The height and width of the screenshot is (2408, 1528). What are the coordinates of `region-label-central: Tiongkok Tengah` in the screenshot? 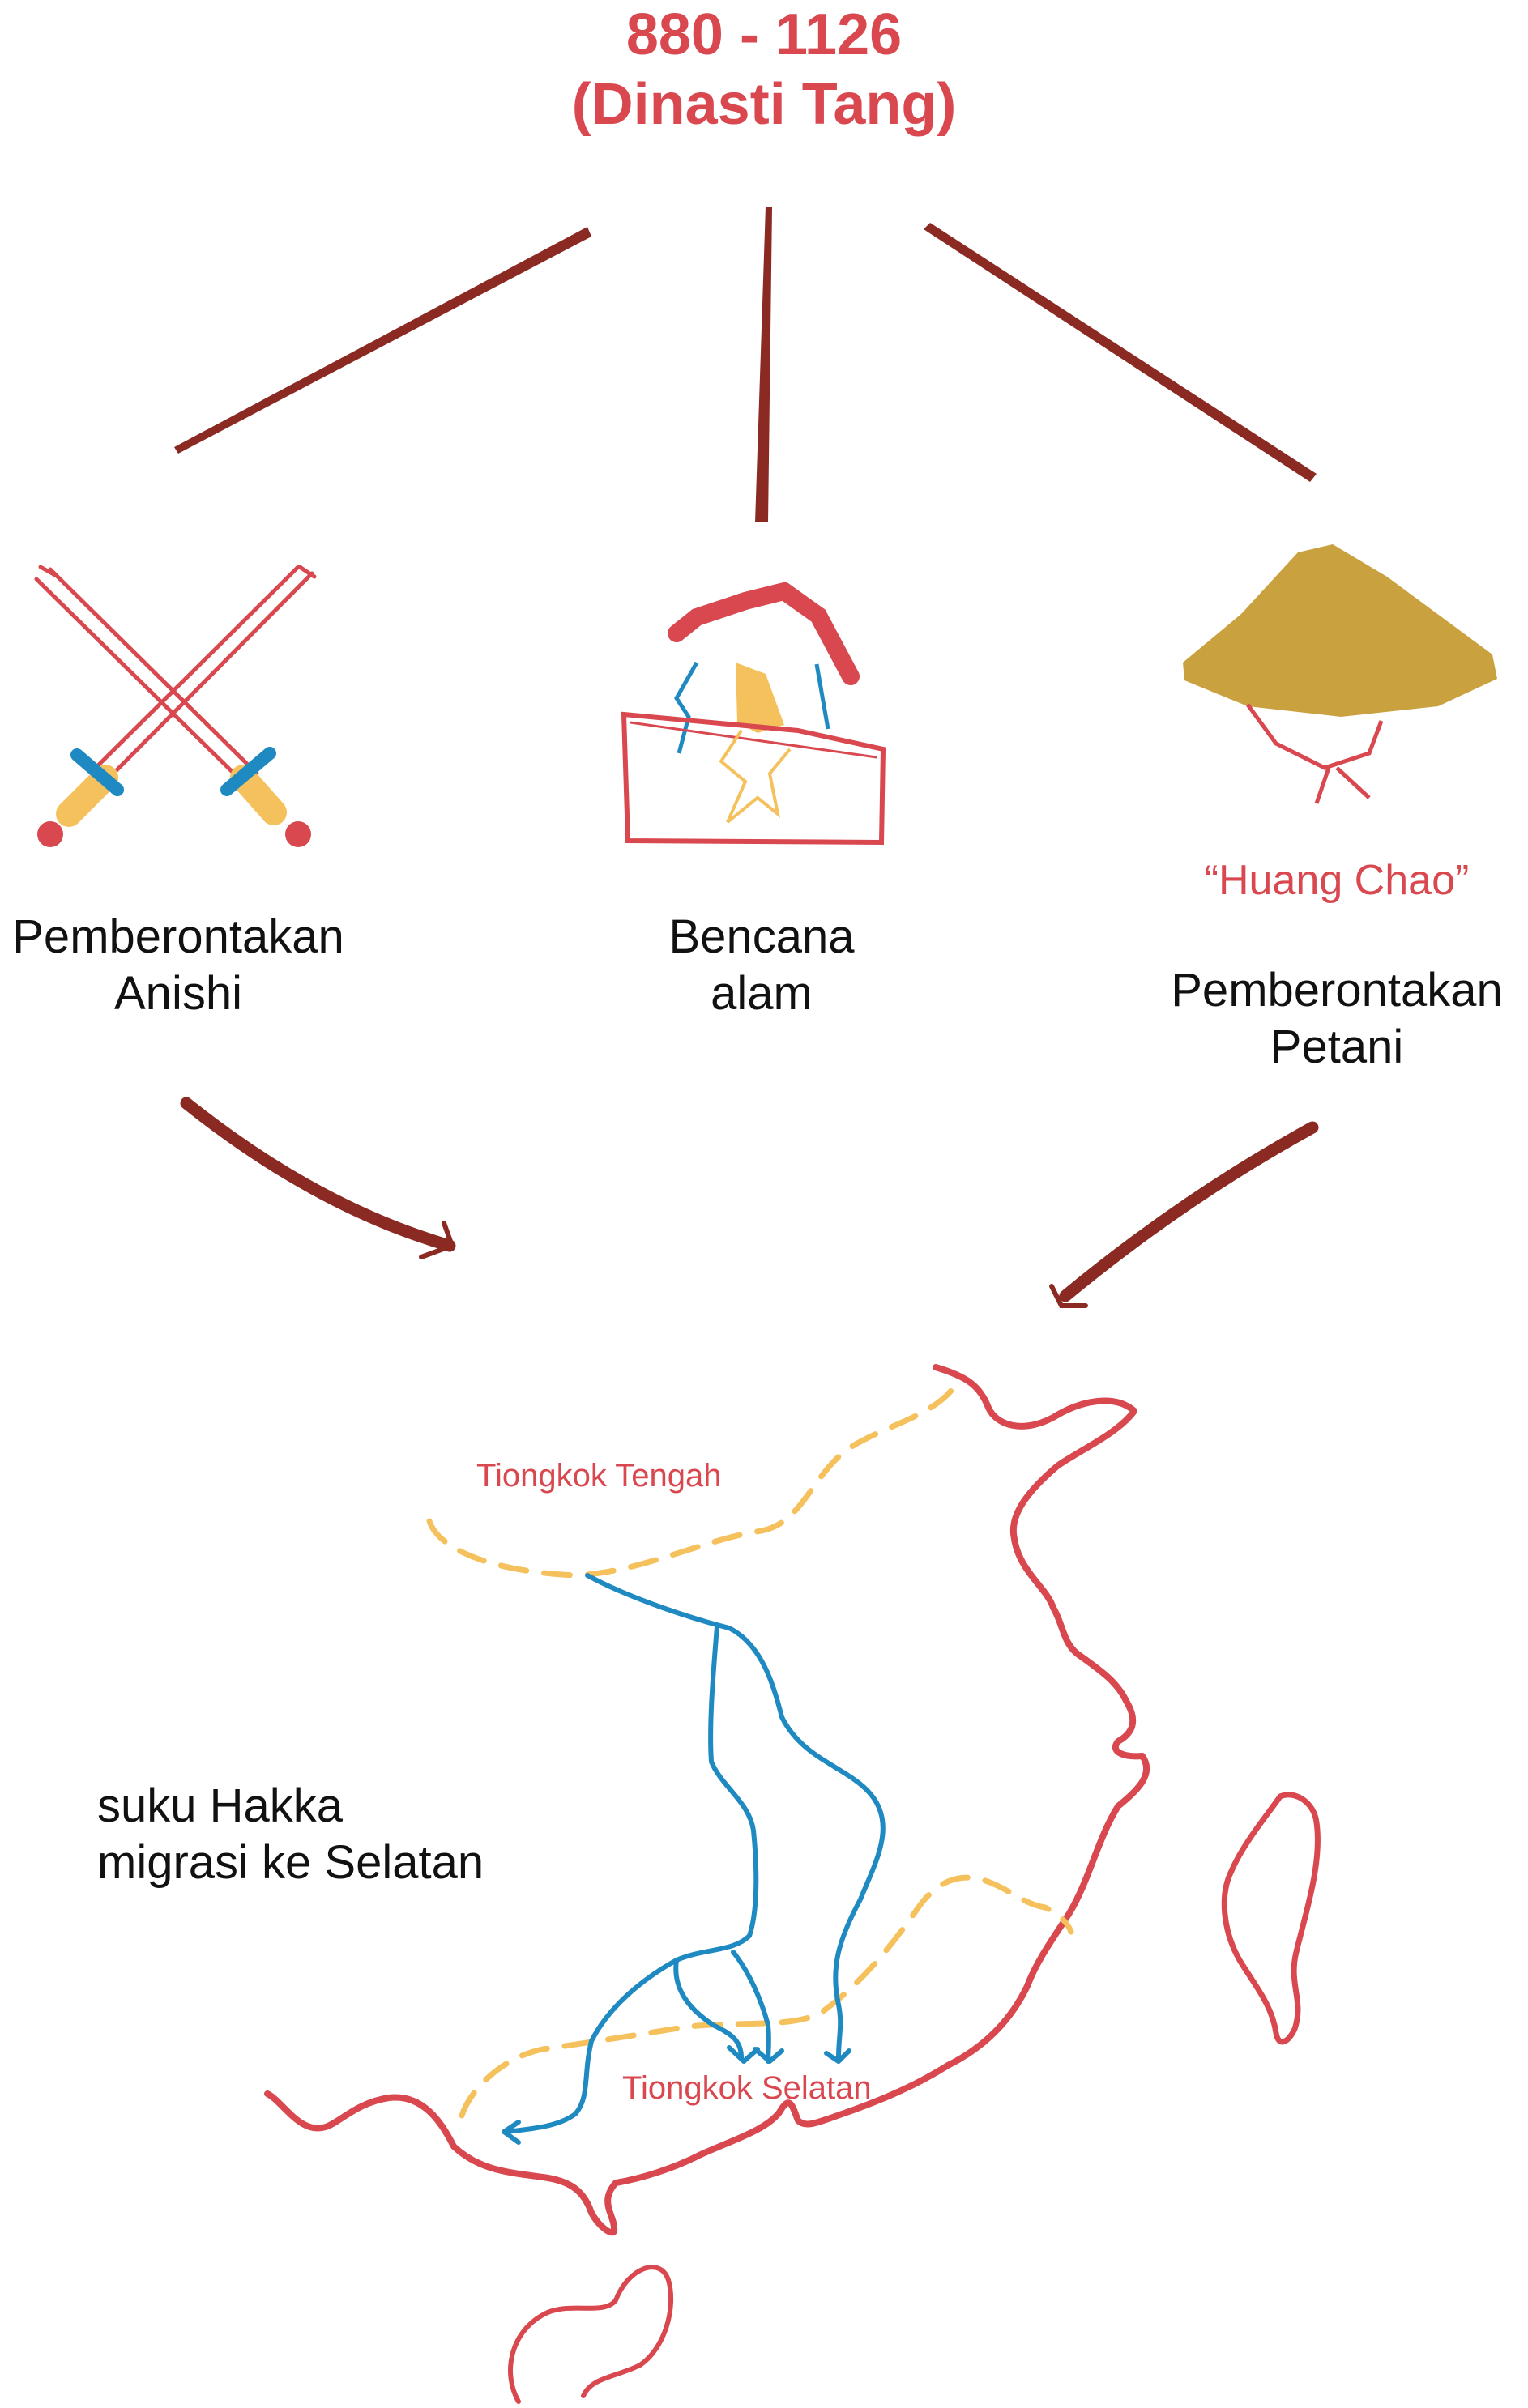 It's located at (599, 1476).